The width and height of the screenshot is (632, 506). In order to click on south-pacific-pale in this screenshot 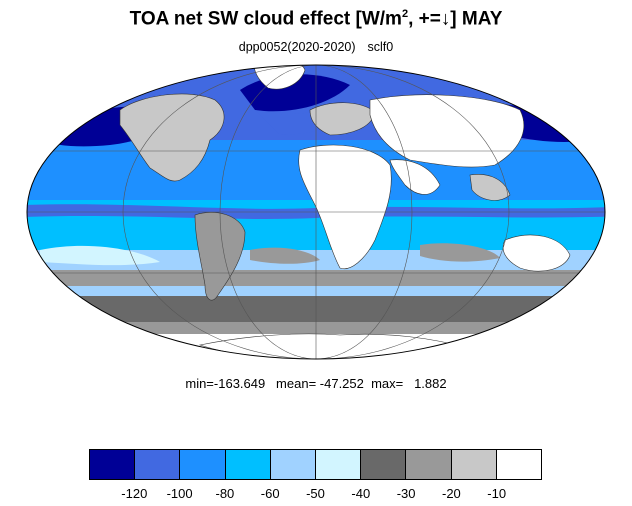, I will do `click(100, 255)`.